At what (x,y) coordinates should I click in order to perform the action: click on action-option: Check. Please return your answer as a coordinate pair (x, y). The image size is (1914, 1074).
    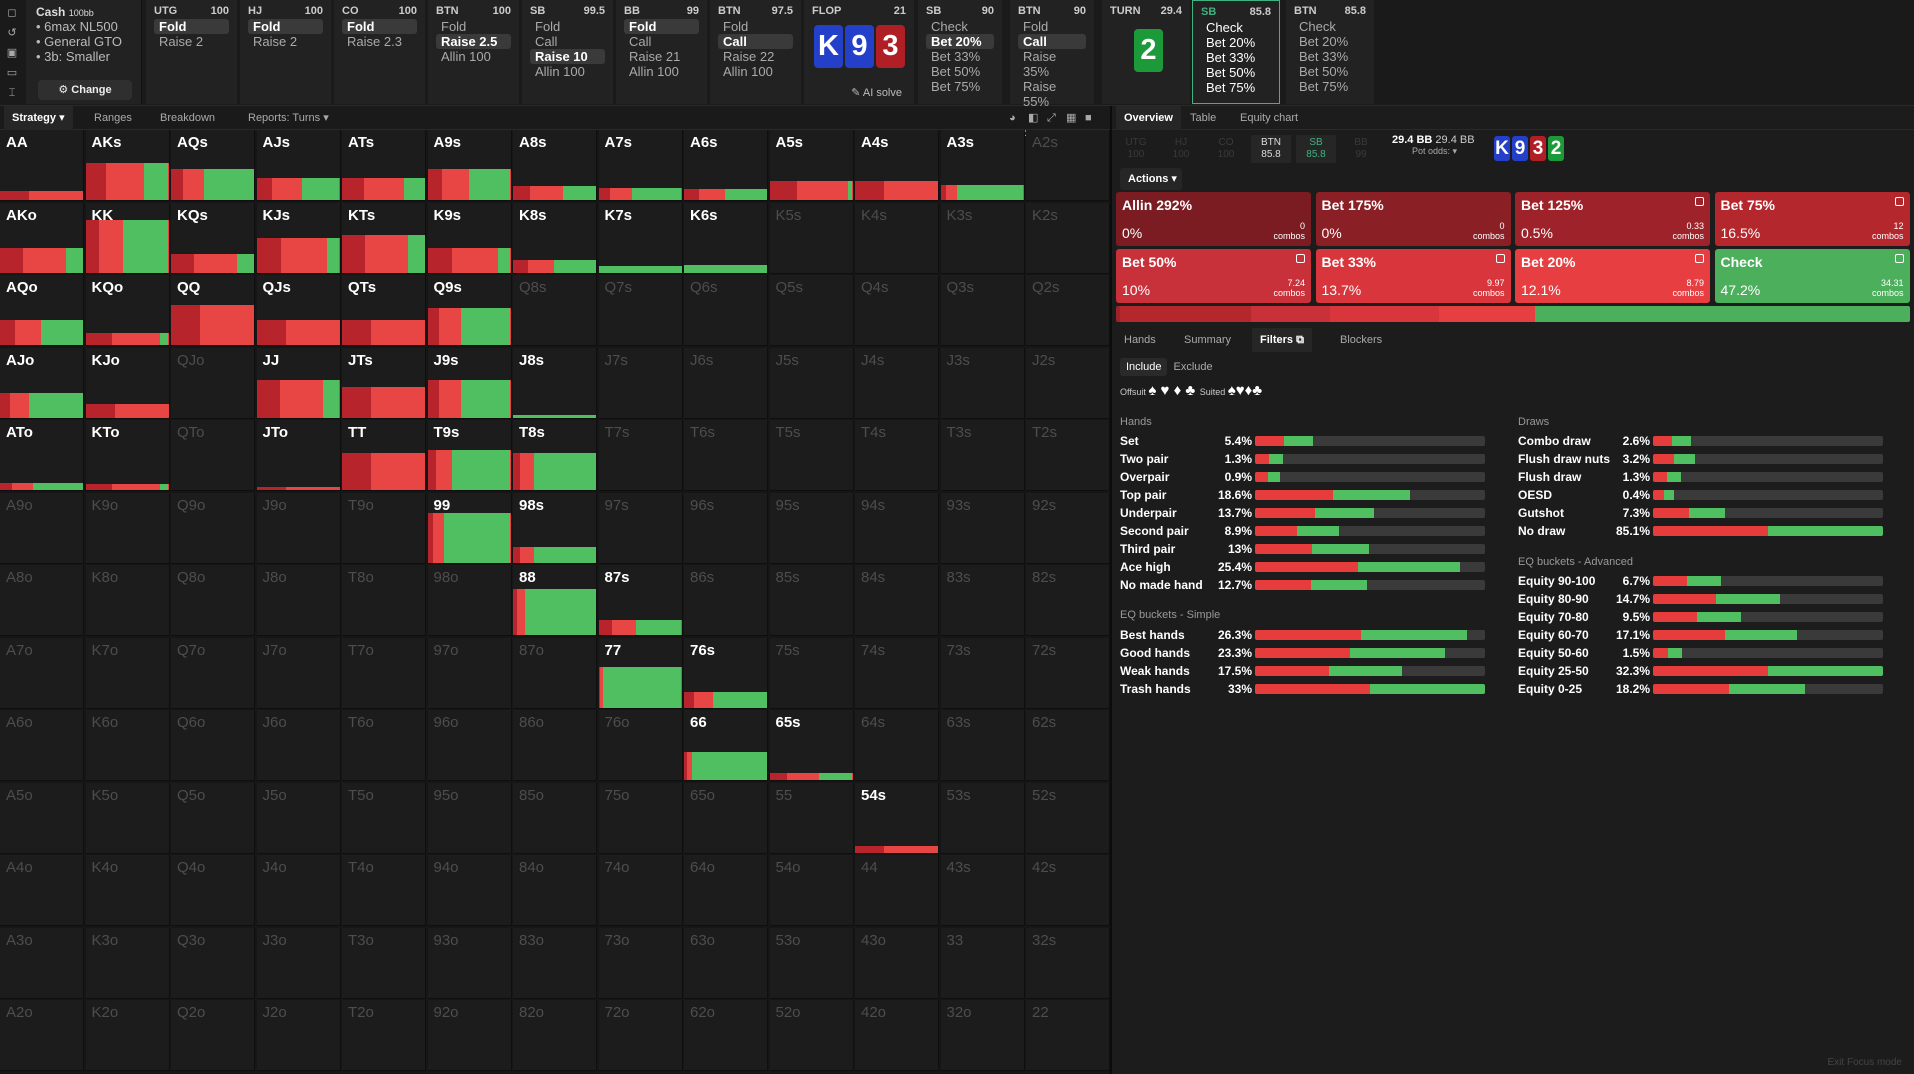
    Looking at the image, I should click on (1224, 27).